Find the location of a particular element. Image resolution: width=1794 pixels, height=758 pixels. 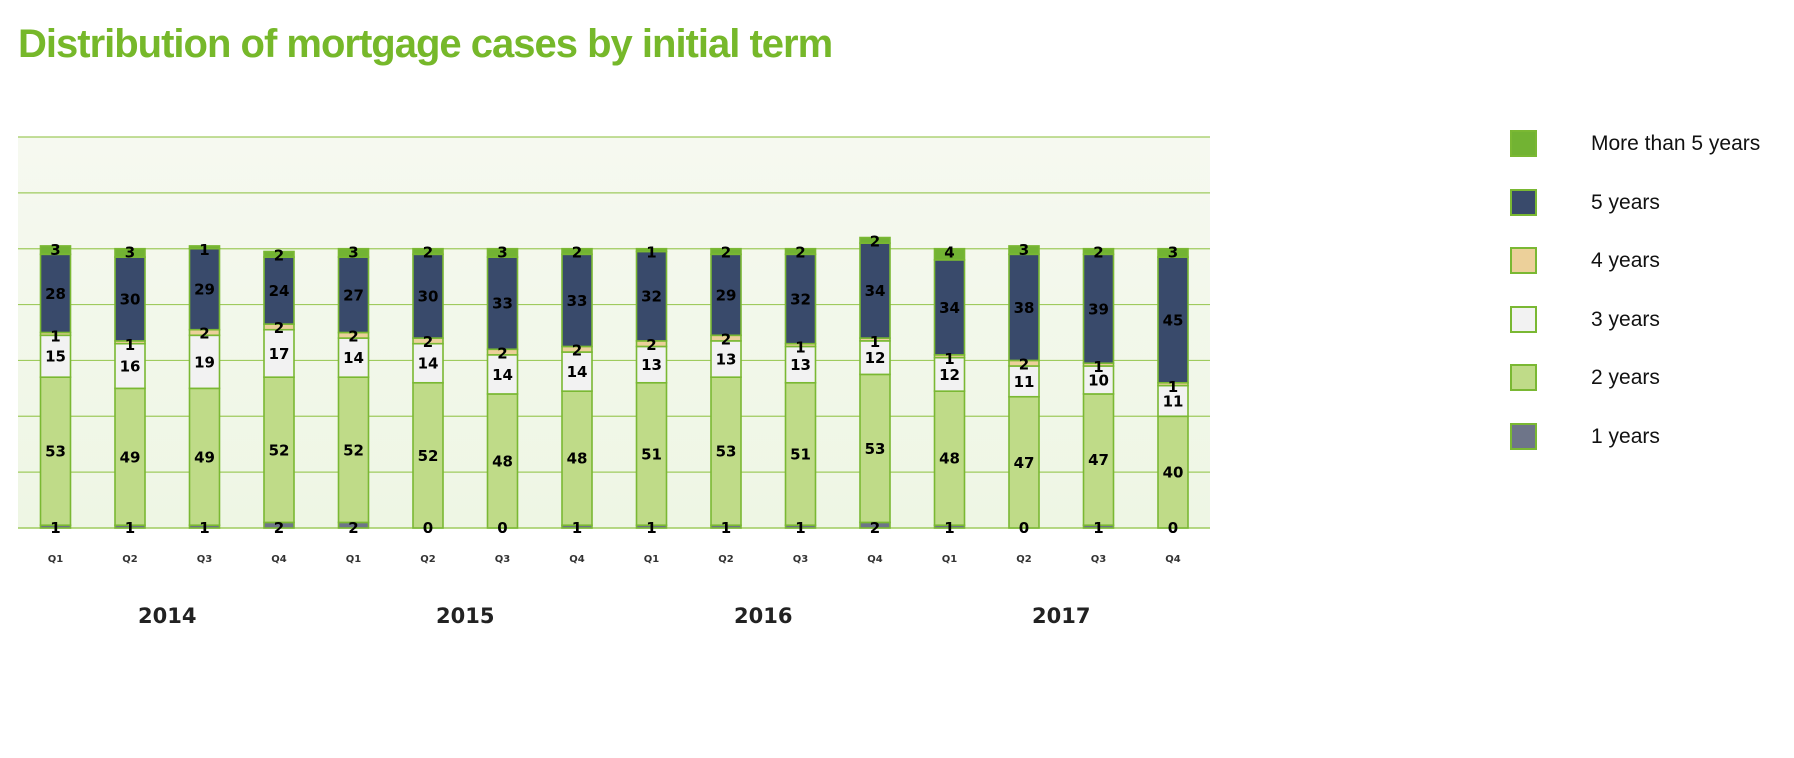

segment-value-label: 16 is located at coordinates (130, 367).